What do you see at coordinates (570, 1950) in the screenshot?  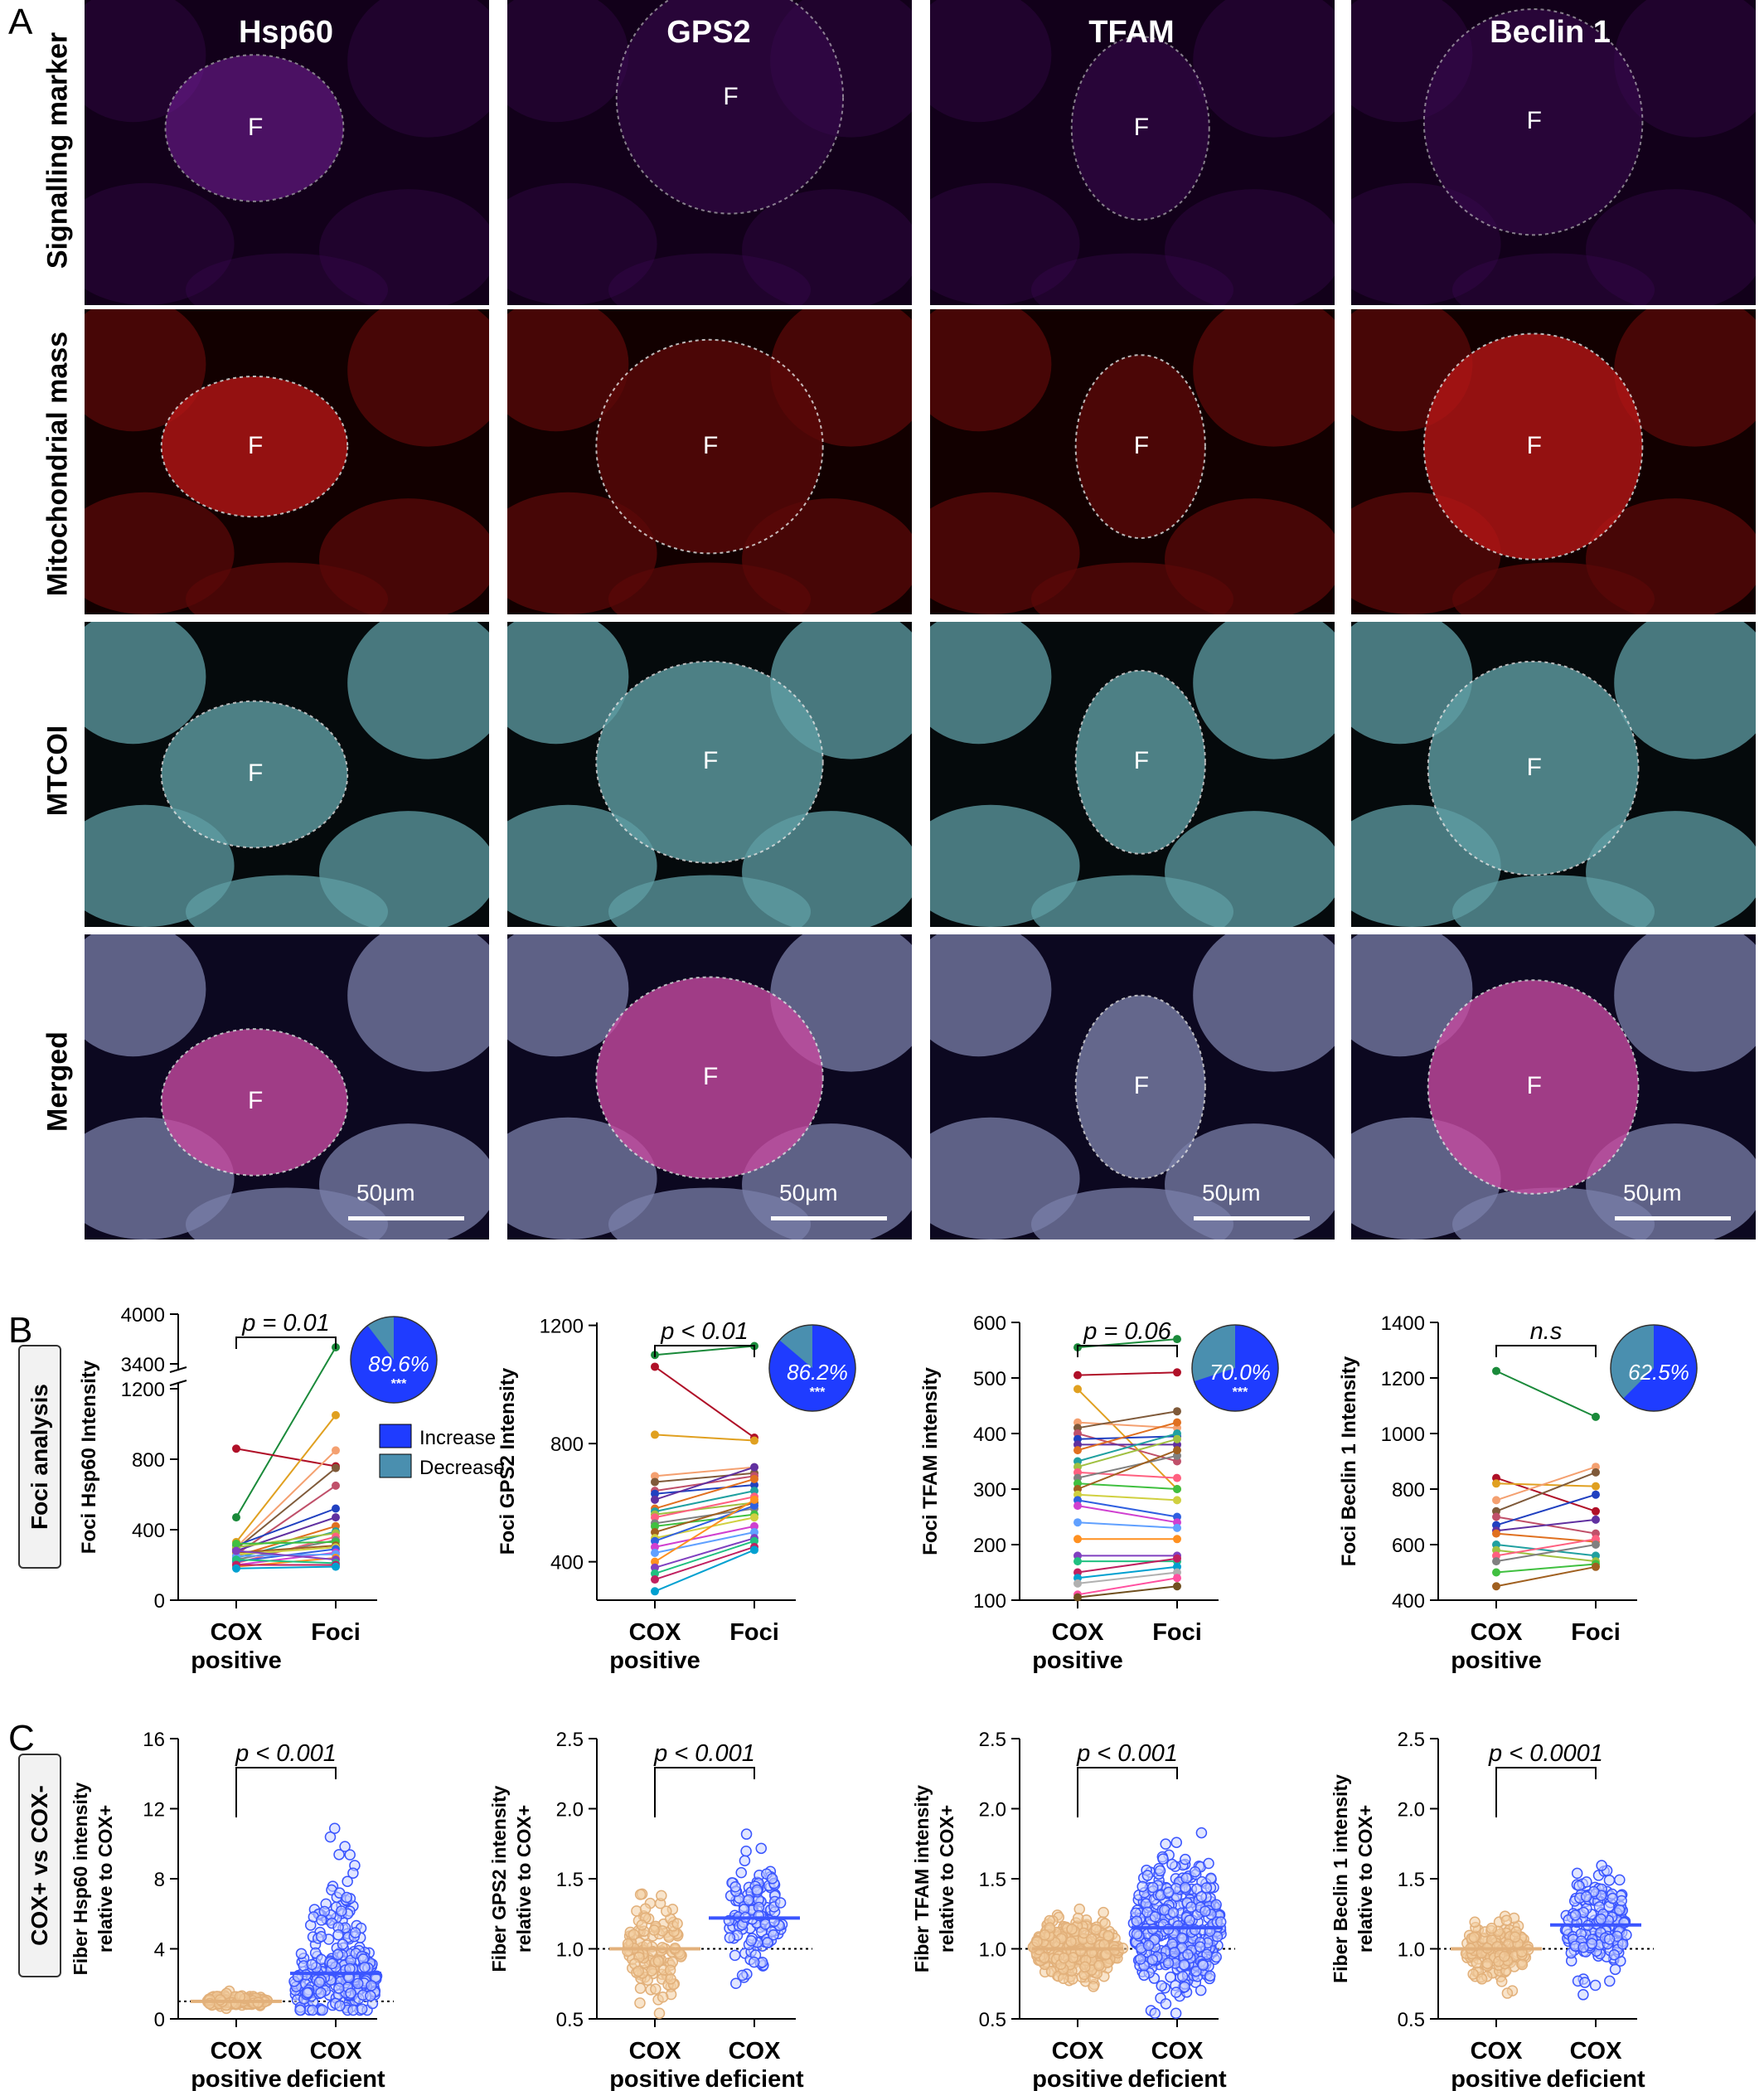 I see `c2-ytick-1: 1.0` at bounding box center [570, 1950].